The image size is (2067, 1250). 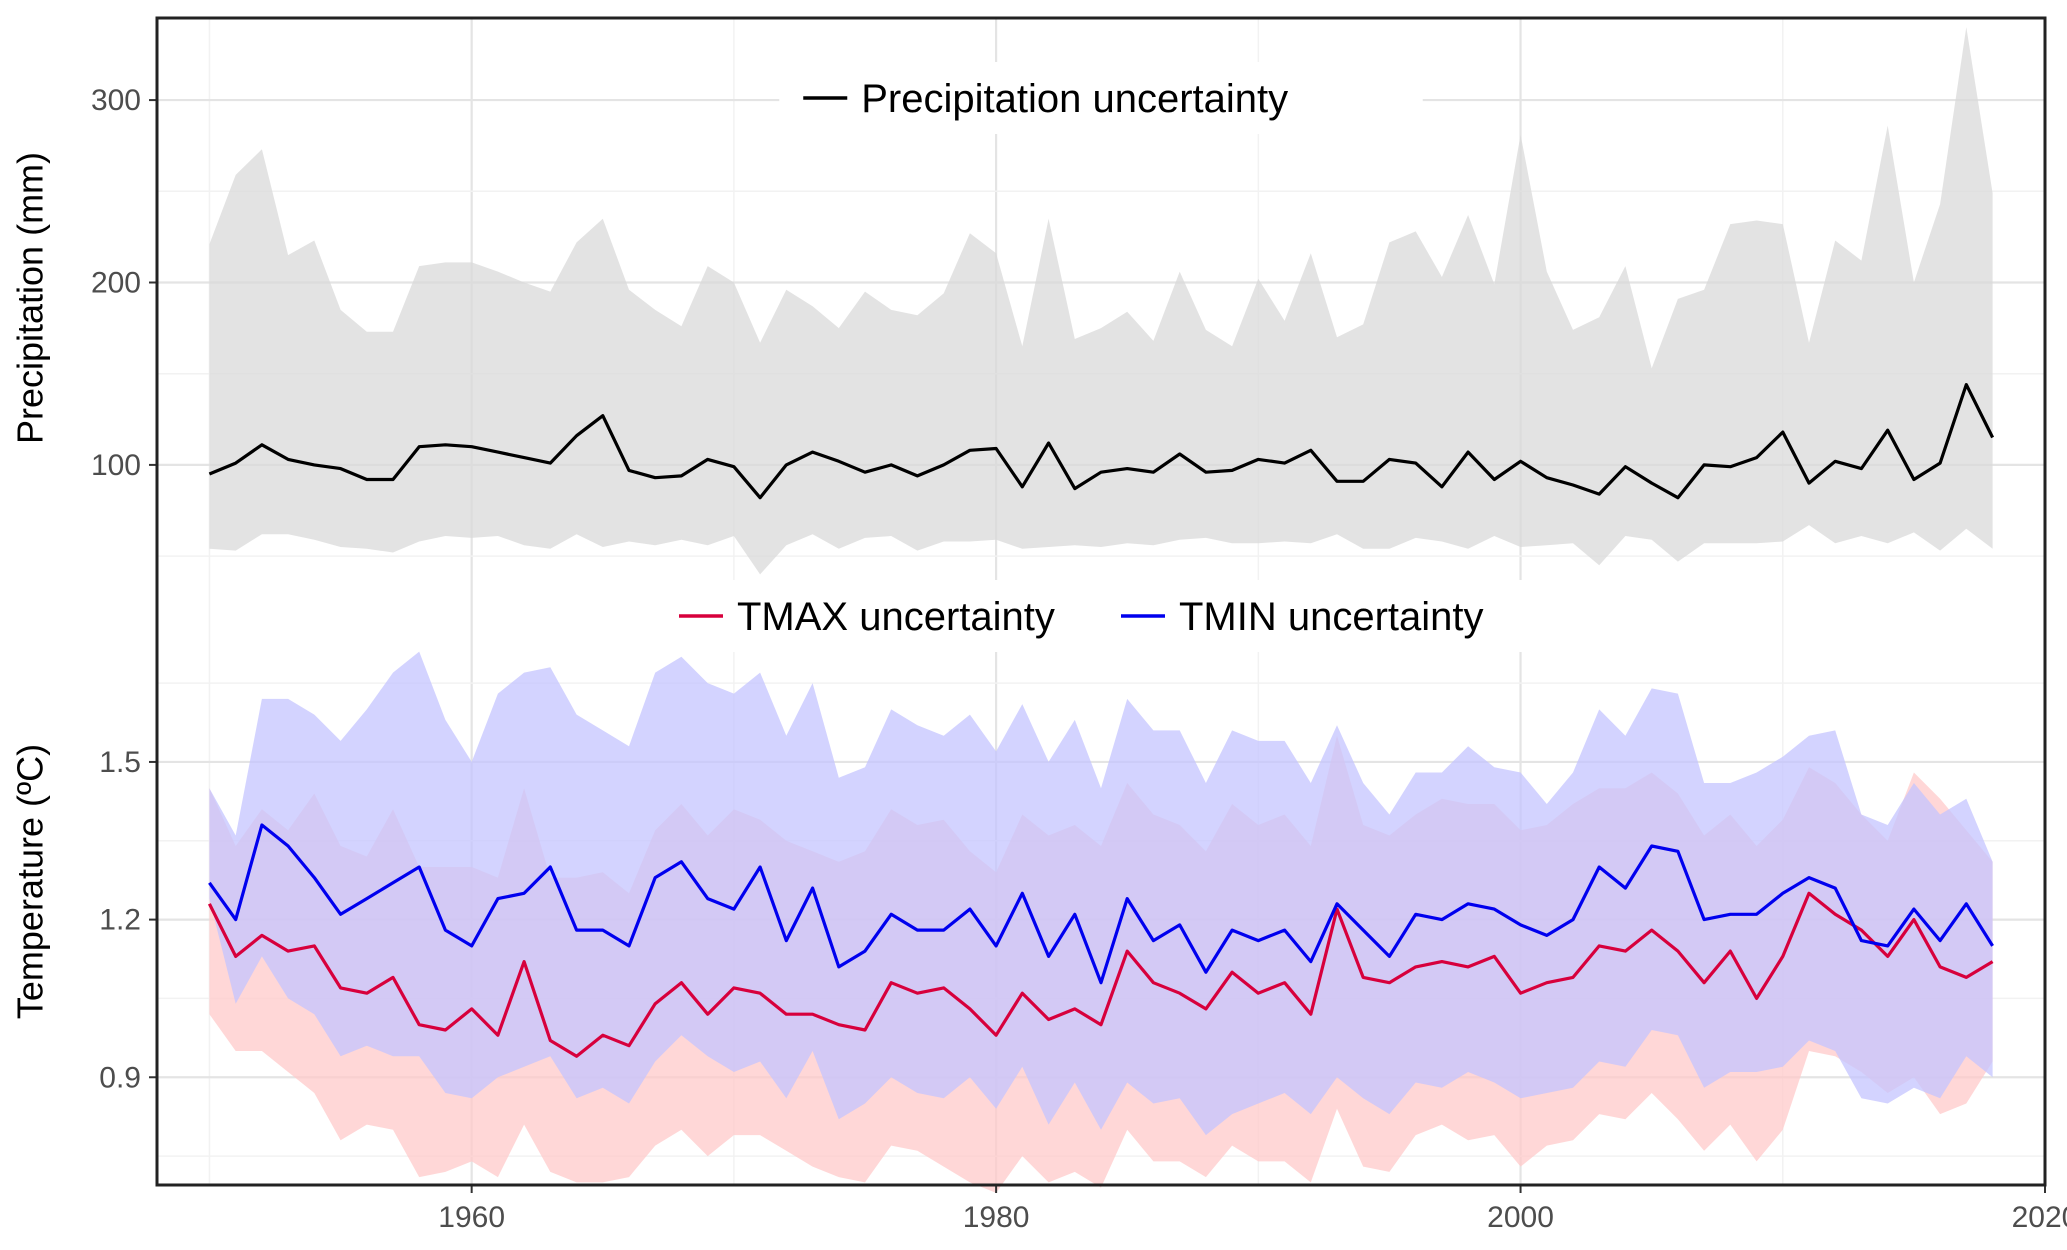 What do you see at coordinates (996, 1217) in the screenshot?
I see `x-tick-label: 1980` at bounding box center [996, 1217].